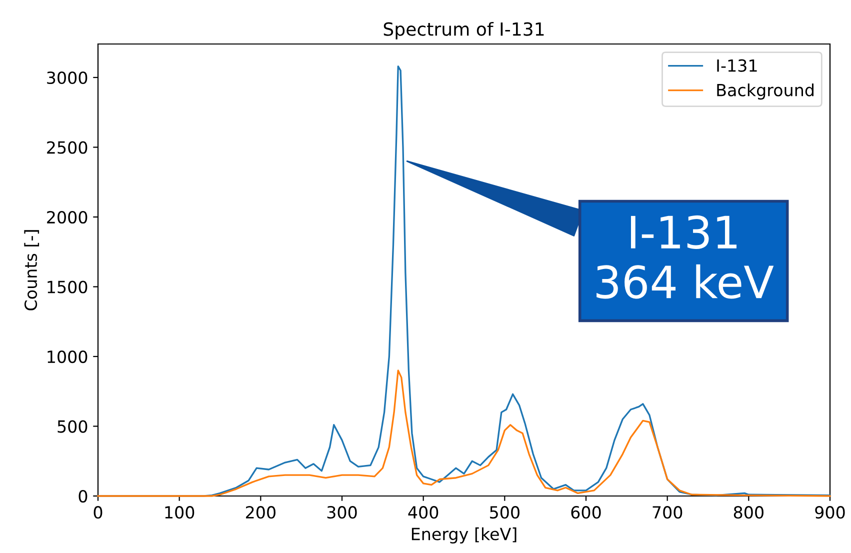 The height and width of the screenshot is (553, 851). Describe the element at coordinates (830, 512) in the screenshot. I see `x-tick-label: 900` at that location.